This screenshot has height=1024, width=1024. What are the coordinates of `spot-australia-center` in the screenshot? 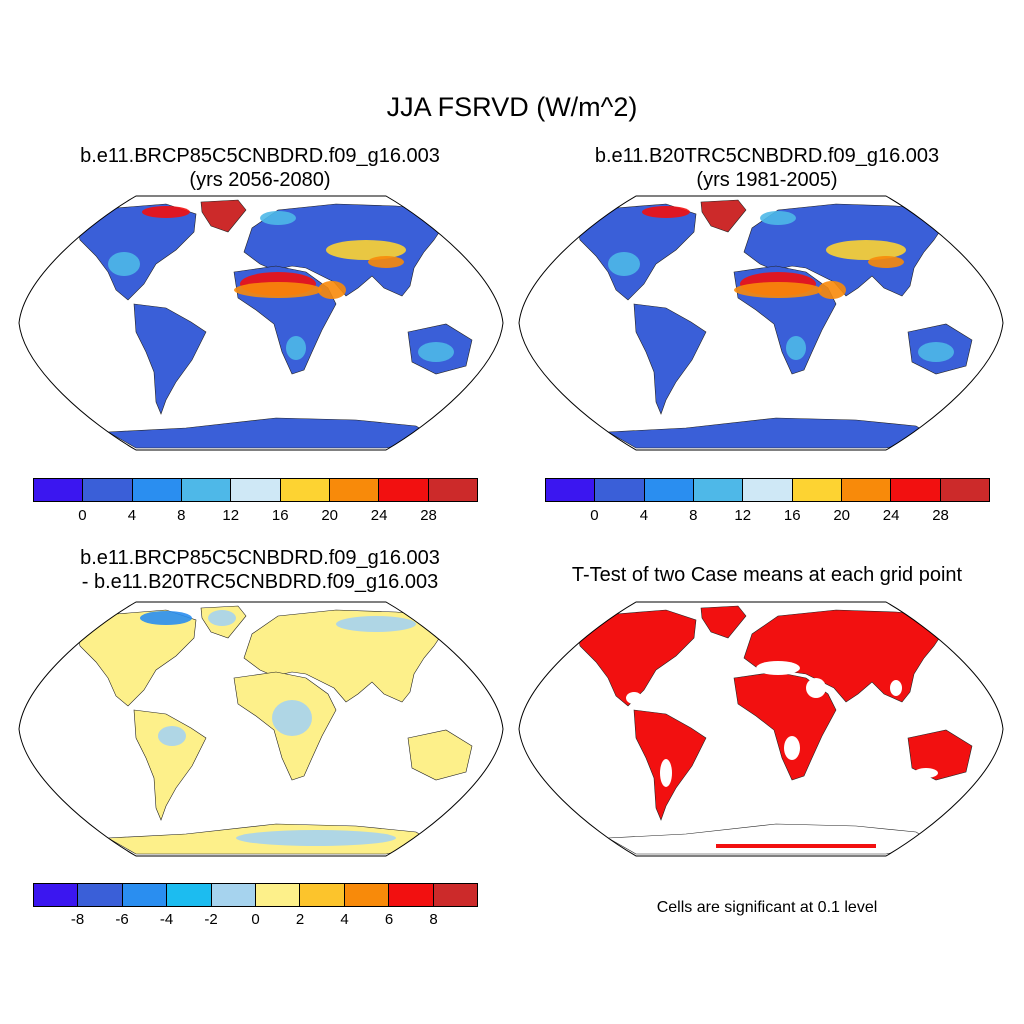 It's located at (436, 352).